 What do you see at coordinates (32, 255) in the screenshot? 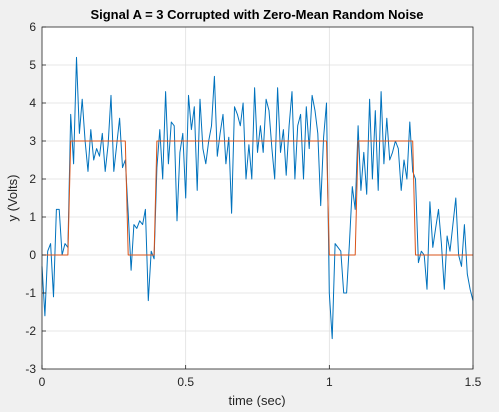
I see `y-tick-label: 0` at bounding box center [32, 255].